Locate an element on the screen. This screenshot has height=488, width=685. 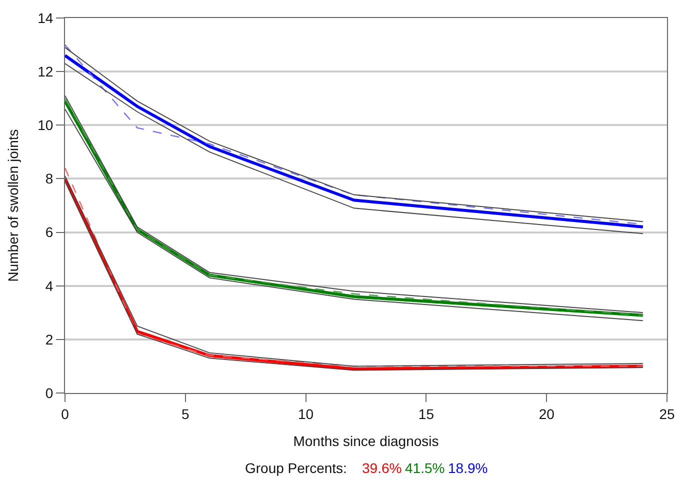
y-tick-label: 12 is located at coordinates (46, 71).